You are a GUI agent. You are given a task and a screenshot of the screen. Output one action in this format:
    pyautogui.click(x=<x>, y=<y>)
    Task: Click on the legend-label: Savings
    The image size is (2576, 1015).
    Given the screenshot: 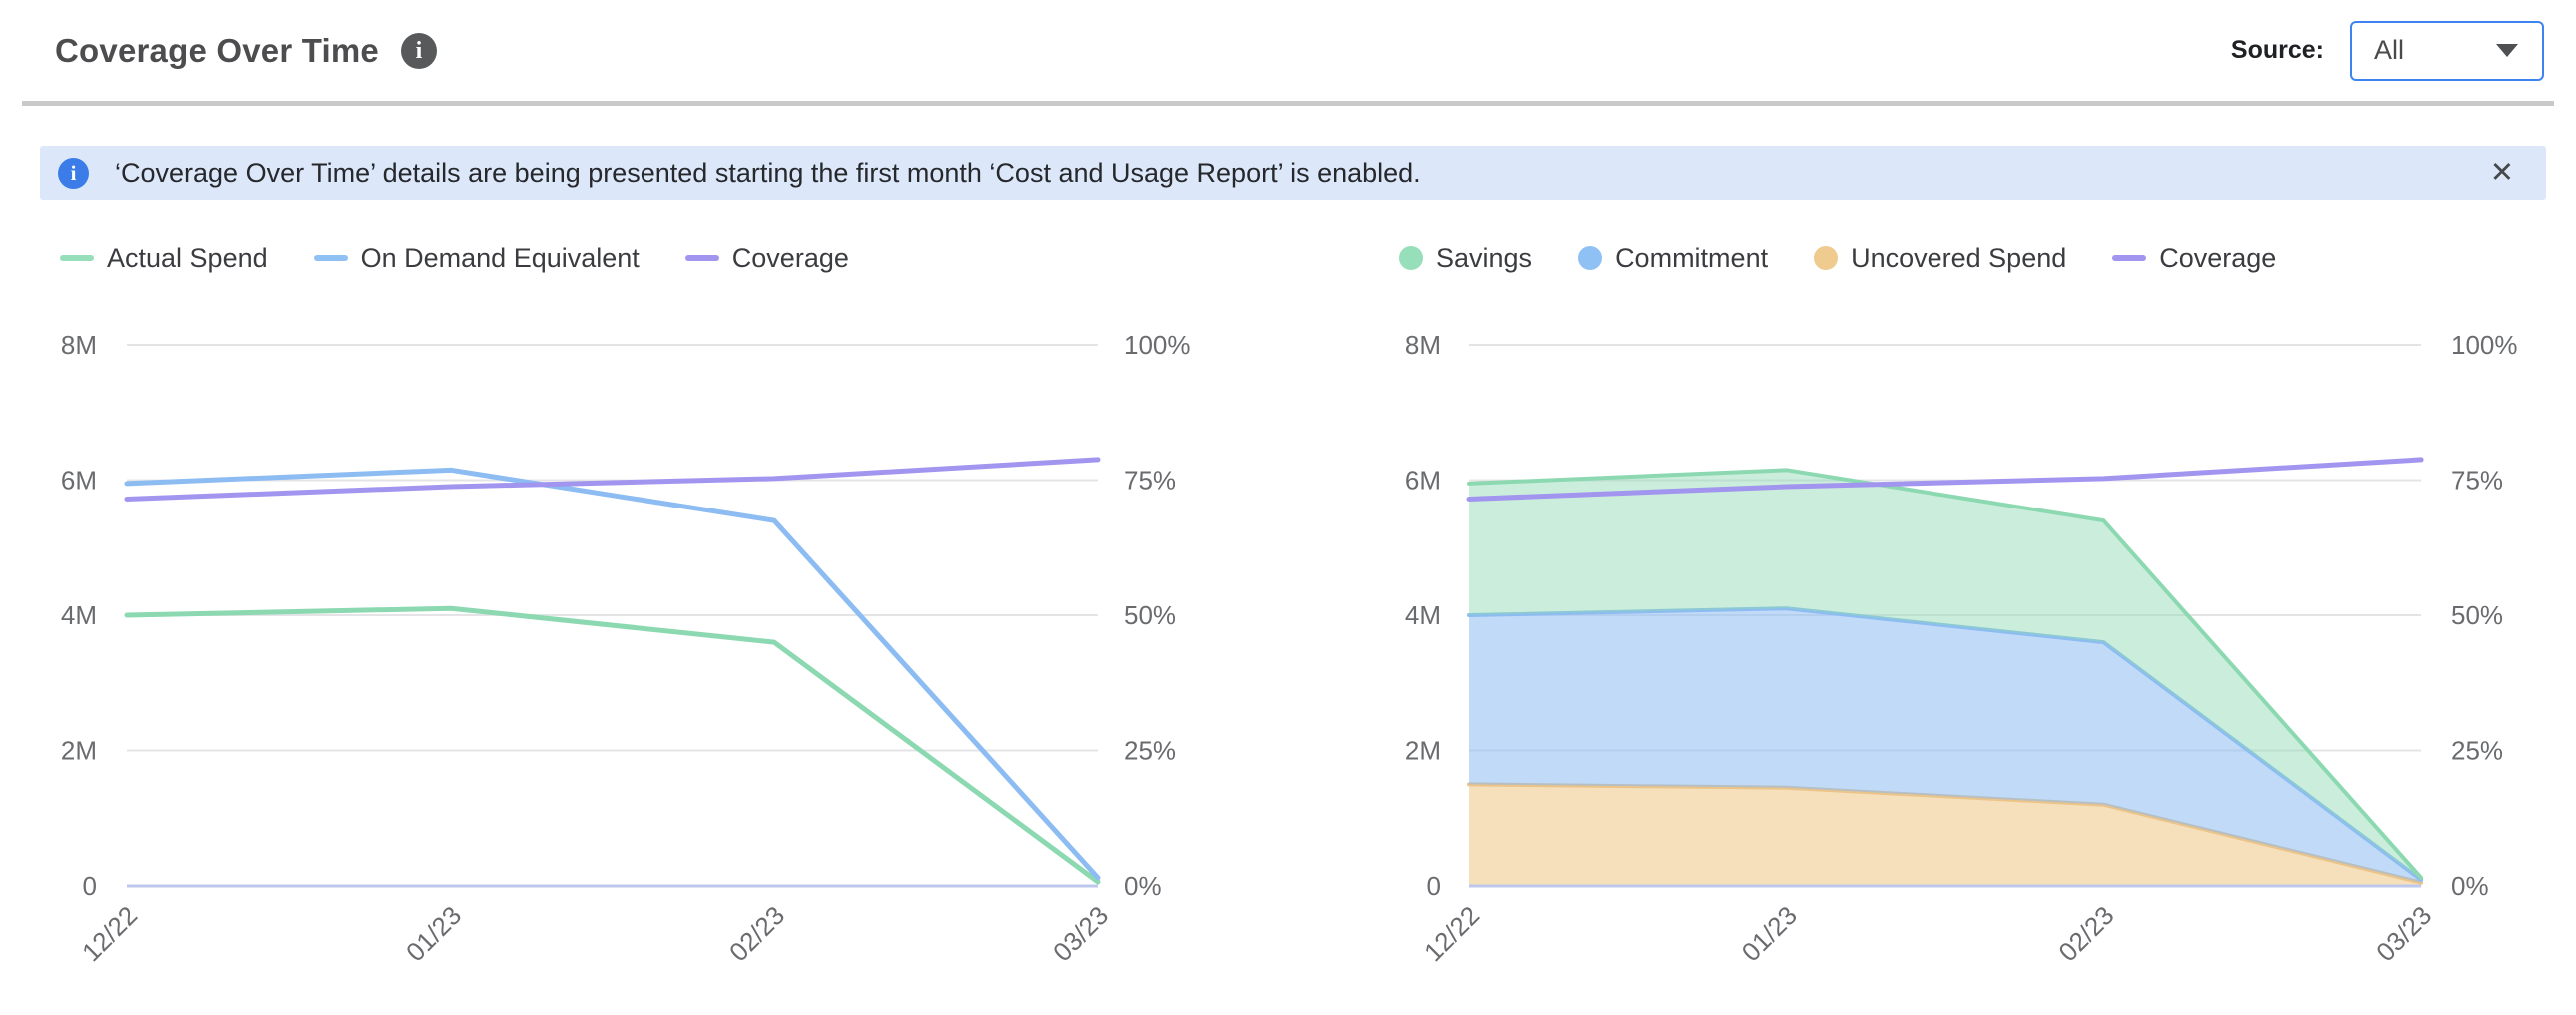 What is the action you would take?
    pyautogui.click(x=1484, y=257)
    